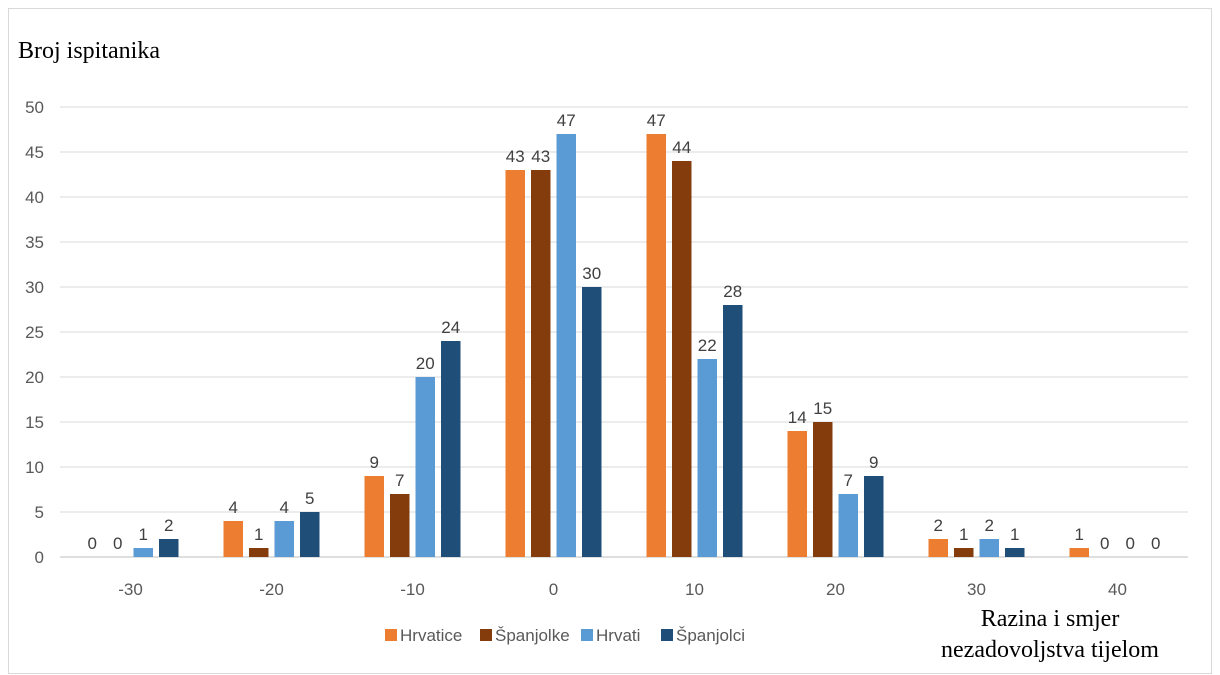 The height and width of the screenshot is (675, 1220). I want to click on y-tick-label: 35, so click(34, 242).